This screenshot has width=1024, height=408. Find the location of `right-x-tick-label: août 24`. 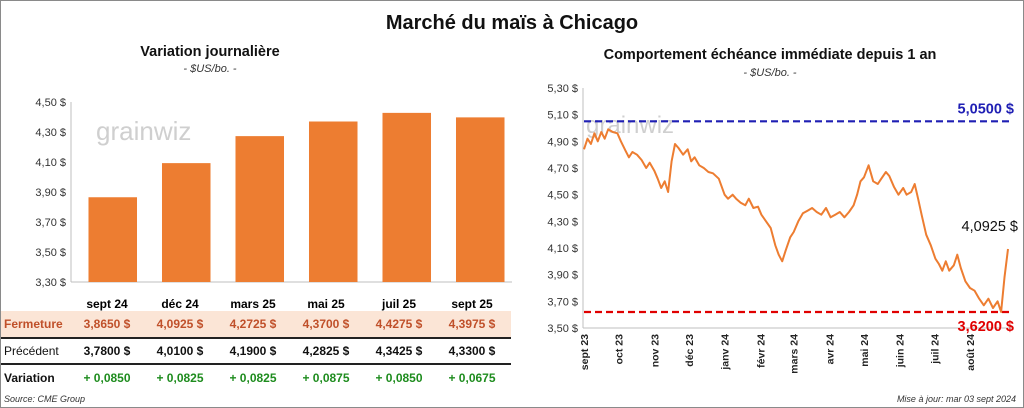

right-x-tick-label: août 24 is located at coordinates (971, 352).